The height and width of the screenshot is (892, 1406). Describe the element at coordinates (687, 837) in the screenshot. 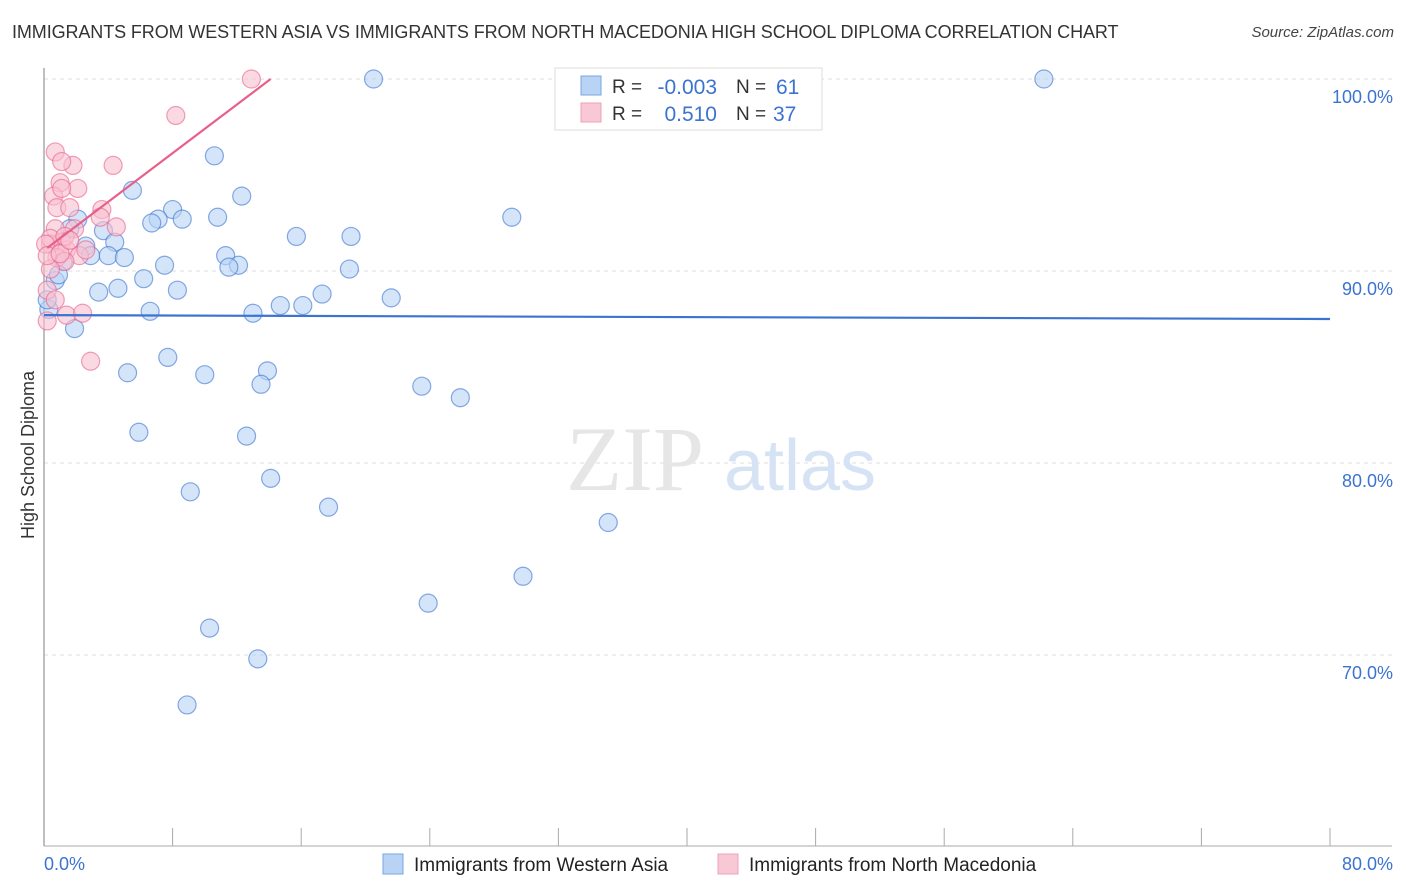

I see `x-ticks` at that location.